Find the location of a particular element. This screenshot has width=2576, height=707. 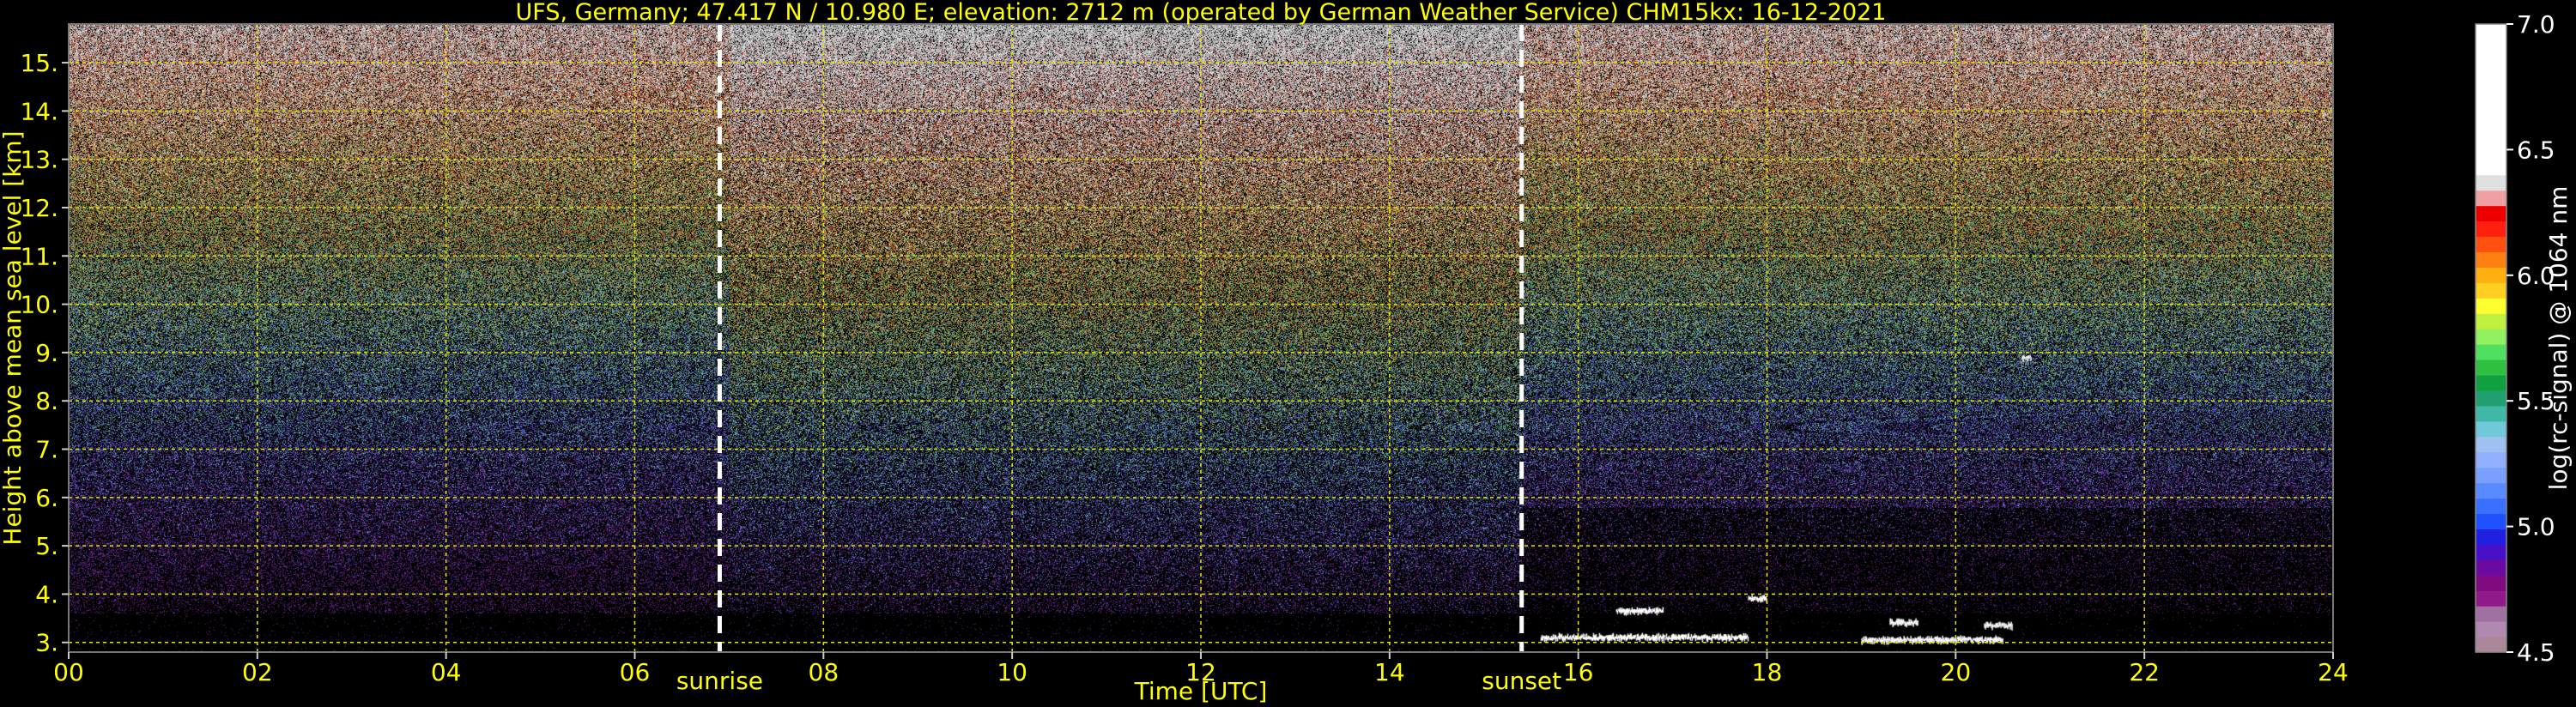

x-tick-label: 10 is located at coordinates (1012, 672).